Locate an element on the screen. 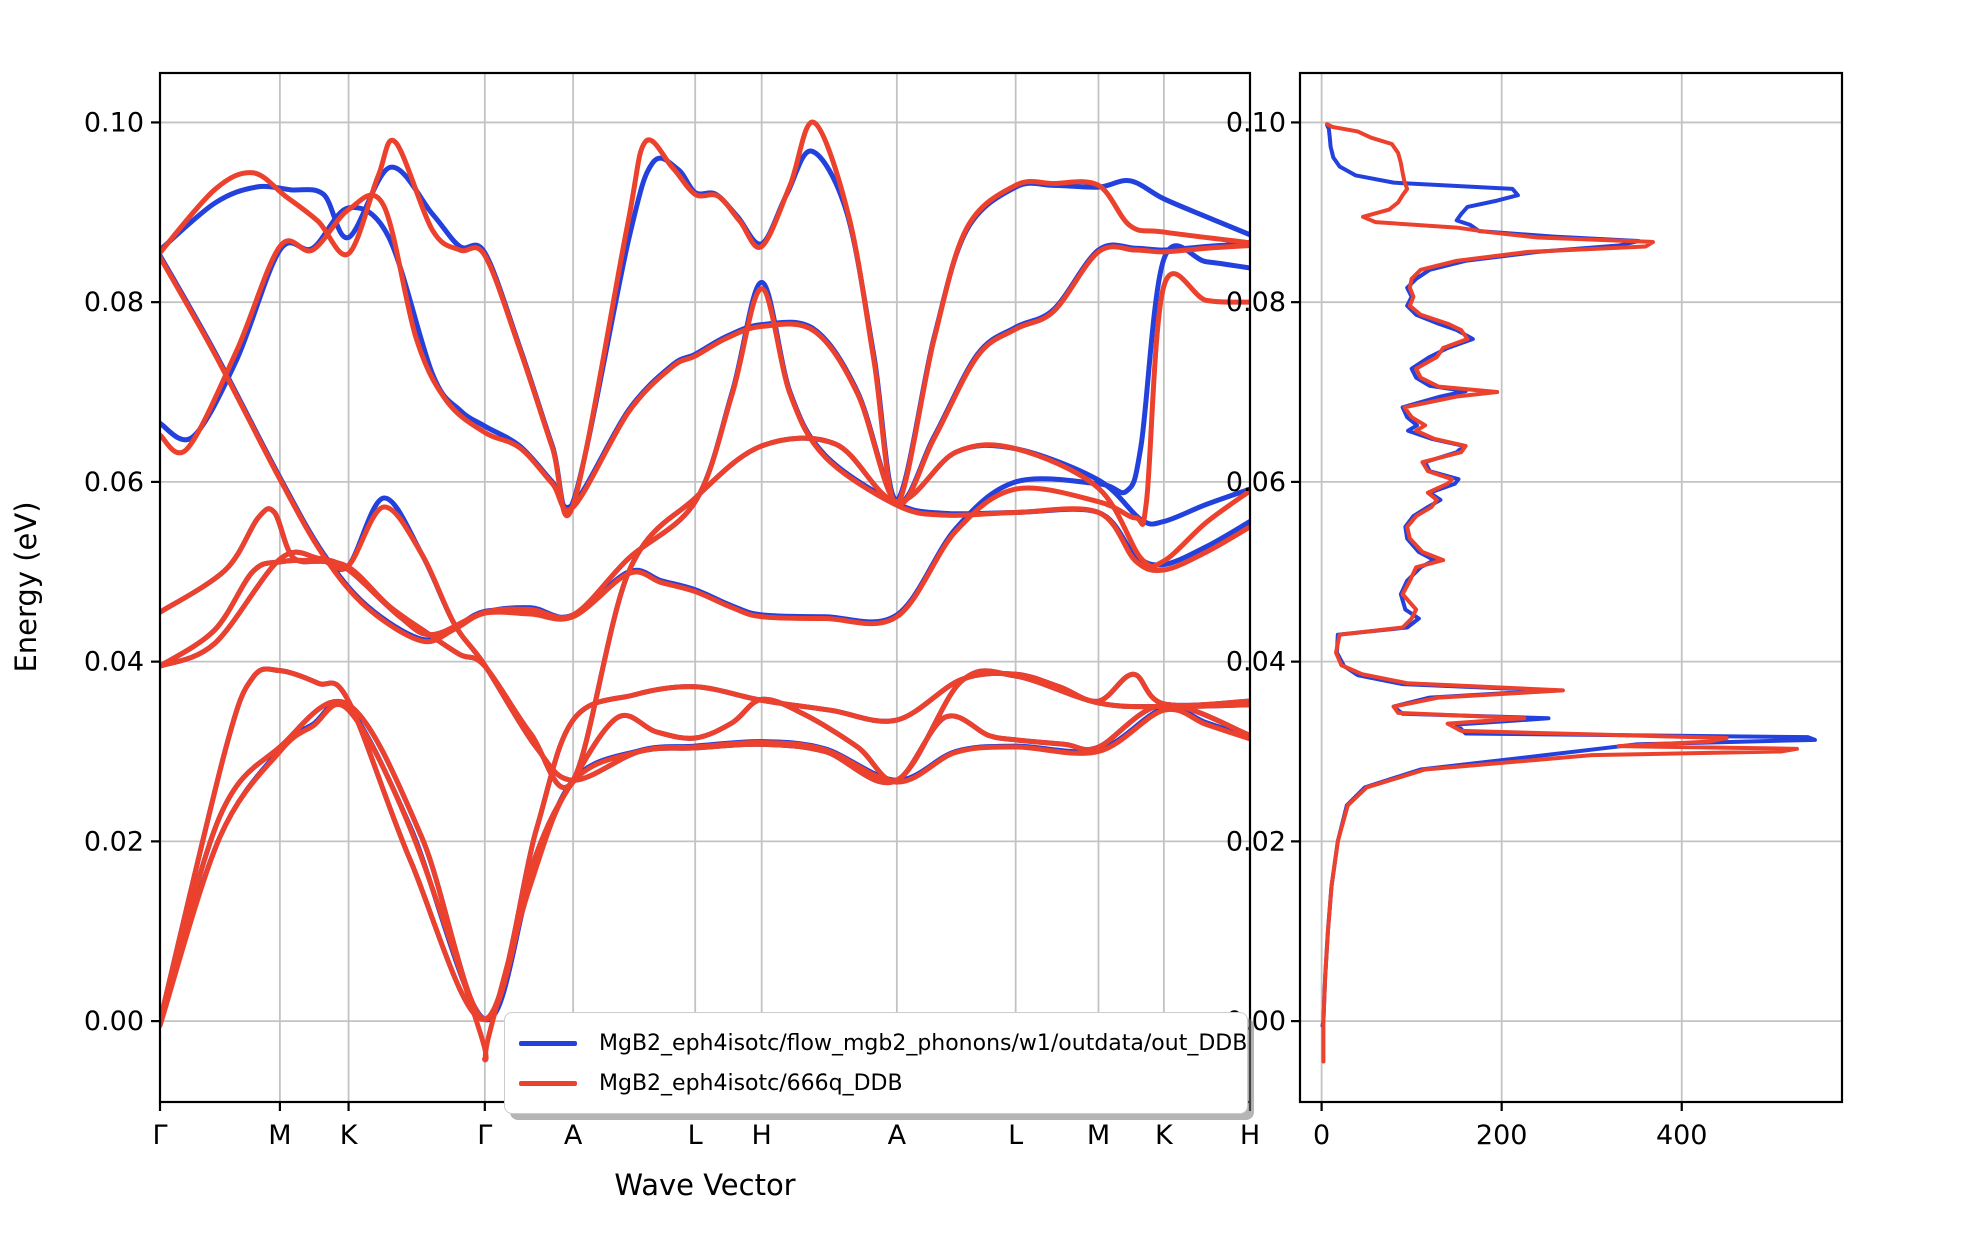 This screenshot has width=1976, height=1240. kpoint-label-6-H: H is located at coordinates (762, 1135).